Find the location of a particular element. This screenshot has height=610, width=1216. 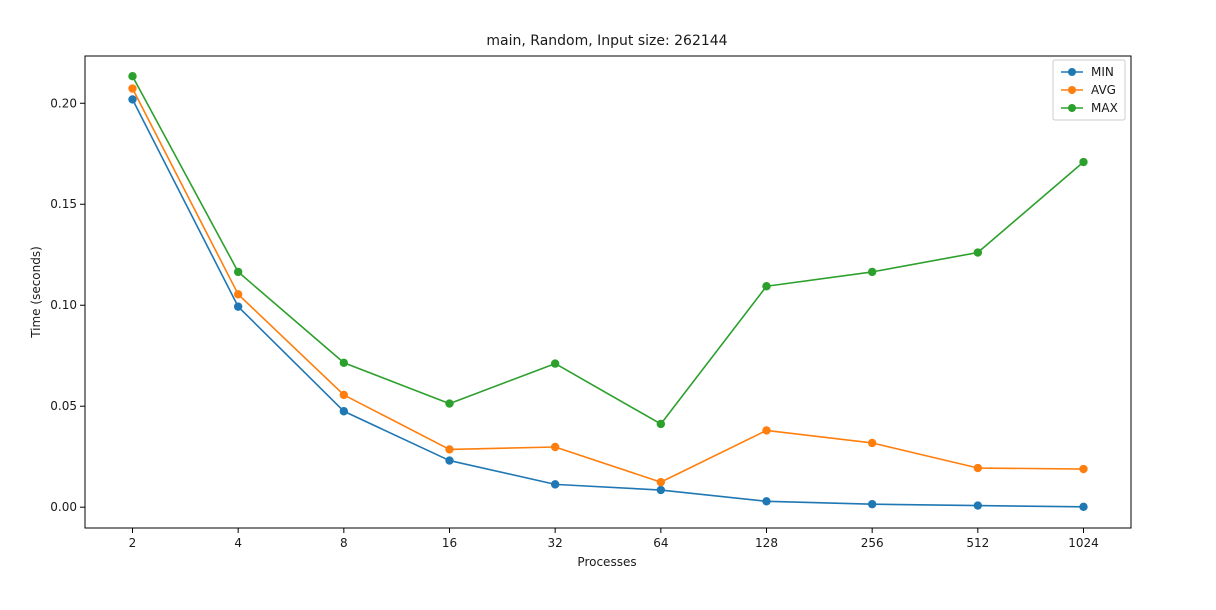

x-tick-label: 256 is located at coordinates (872, 543).